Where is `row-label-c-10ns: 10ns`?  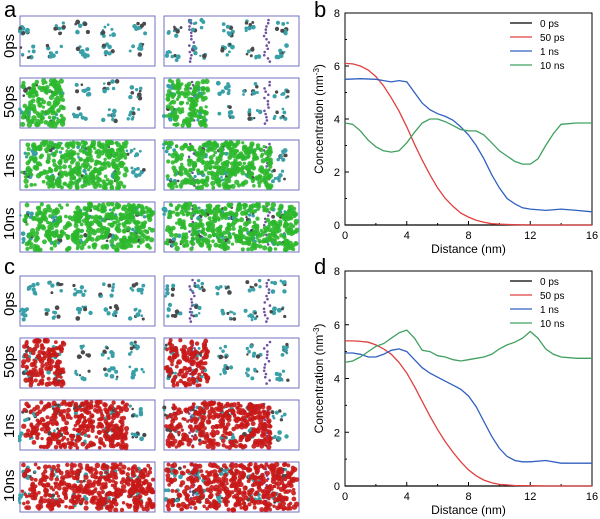
row-label-c-10ns: 10ns is located at coordinates (9, 485).